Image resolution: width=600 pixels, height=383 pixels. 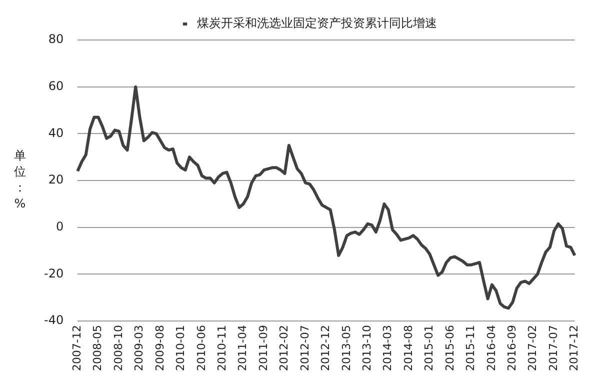 What do you see at coordinates (181, 348) in the screenshot?
I see `x-tick-label: 2010-01` at bounding box center [181, 348].